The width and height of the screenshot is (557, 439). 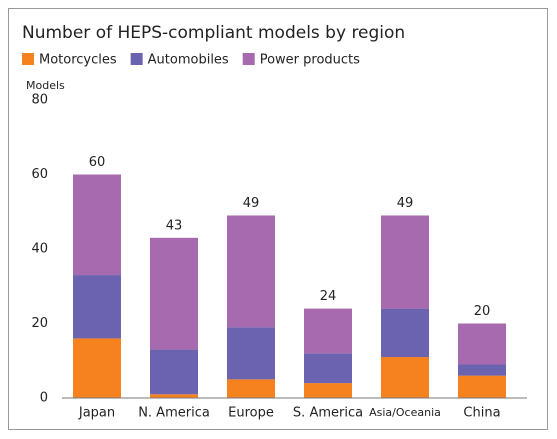 What do you see at coordinates (482, 311) in the screenshot?
I see `total-label: 20` at bounding box center [482, 311].